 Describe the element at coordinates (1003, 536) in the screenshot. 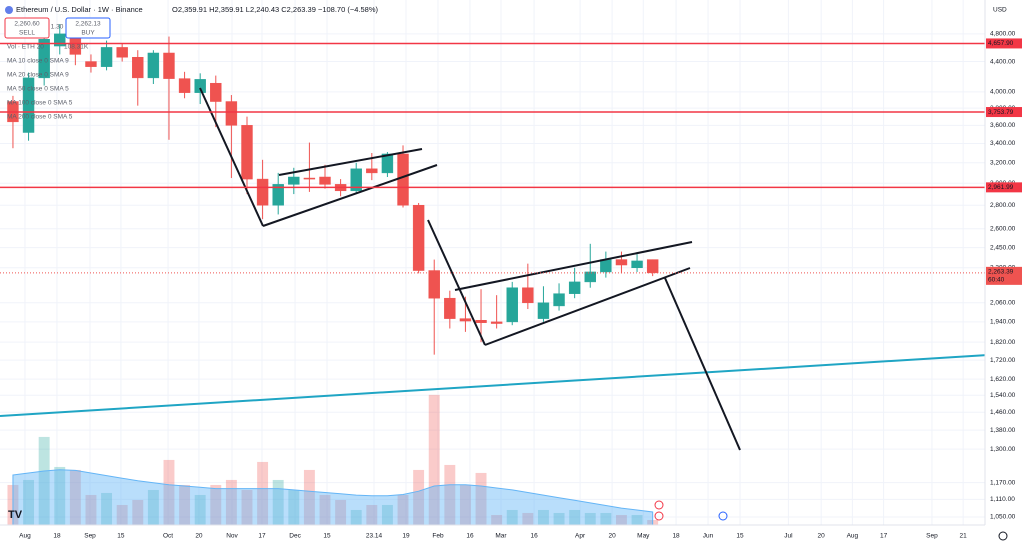

I see `settings-icon` at that location.